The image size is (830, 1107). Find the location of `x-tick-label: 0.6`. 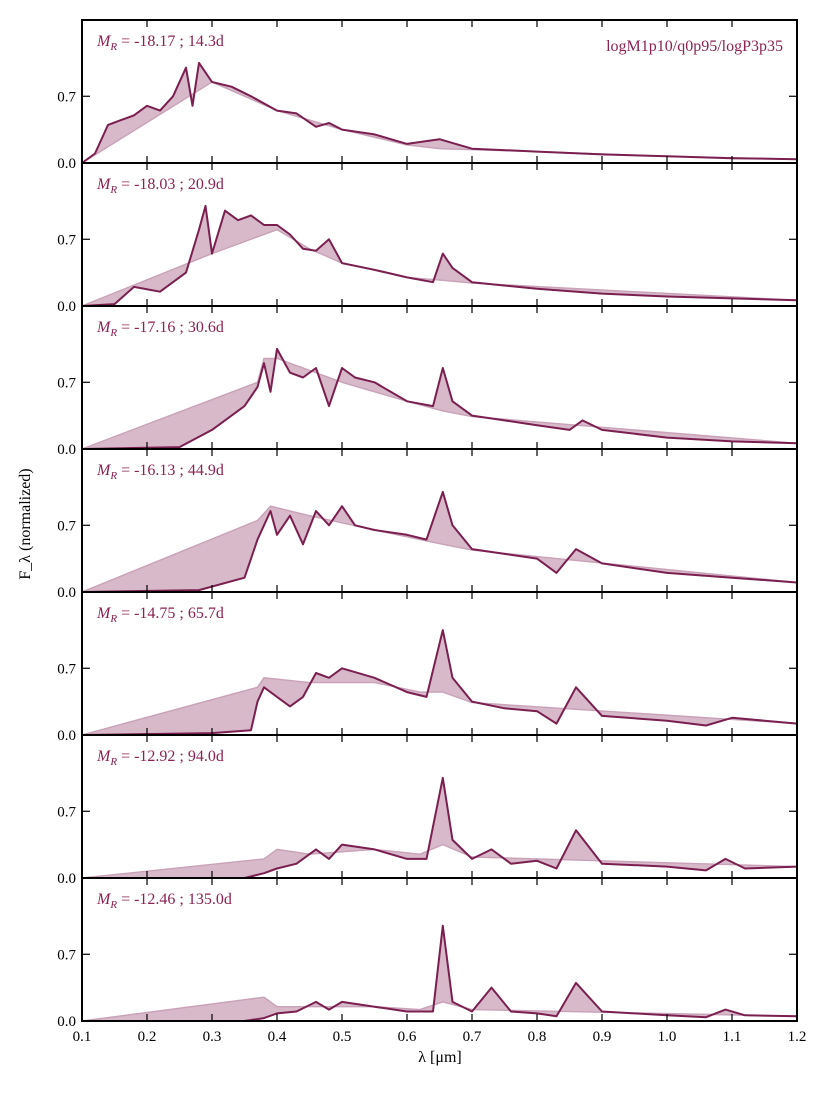

x-tick-label: 0.6 is located at coordinates (407, 1037).